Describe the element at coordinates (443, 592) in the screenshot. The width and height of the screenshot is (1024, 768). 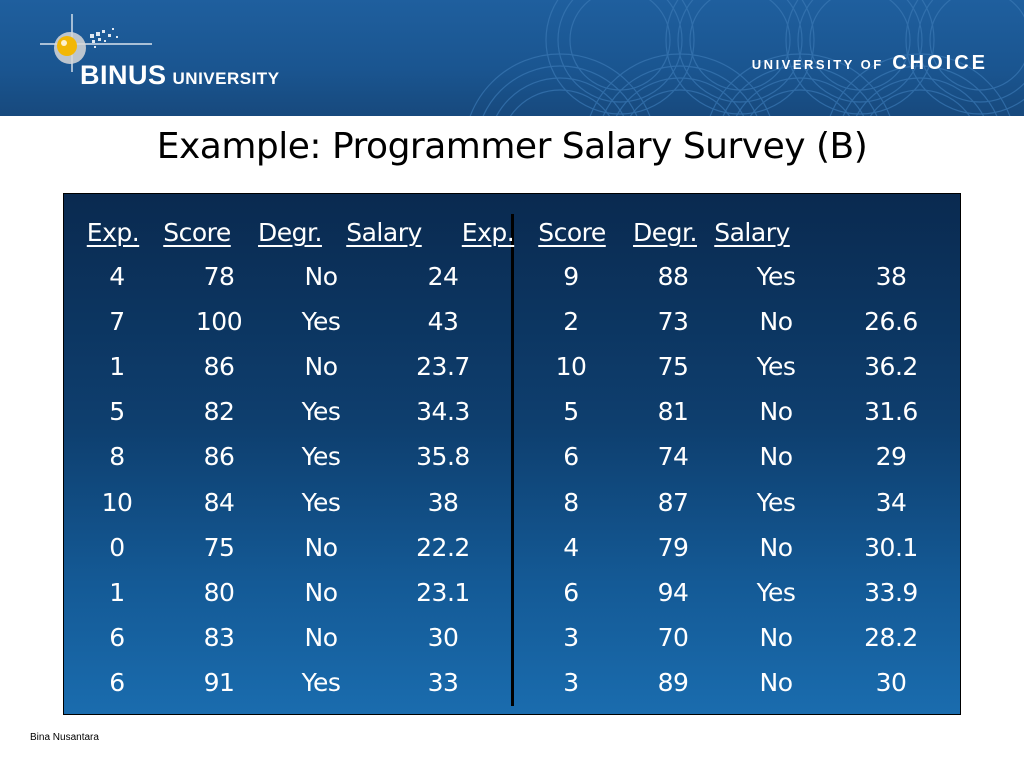
I see `table-cell: 23.1` at that location.